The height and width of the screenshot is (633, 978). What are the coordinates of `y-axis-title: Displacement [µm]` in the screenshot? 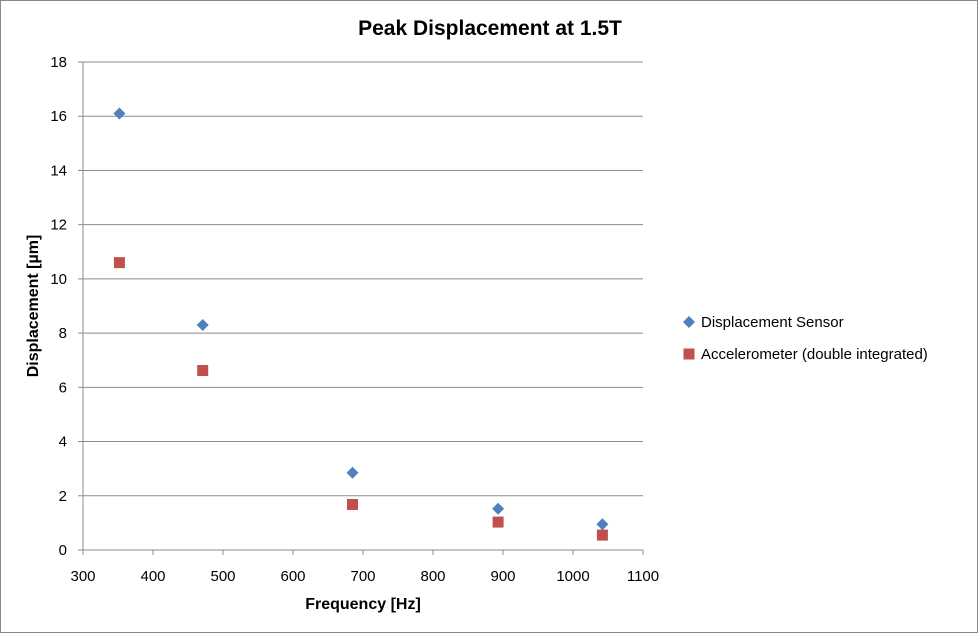 It's located at (33, 306).